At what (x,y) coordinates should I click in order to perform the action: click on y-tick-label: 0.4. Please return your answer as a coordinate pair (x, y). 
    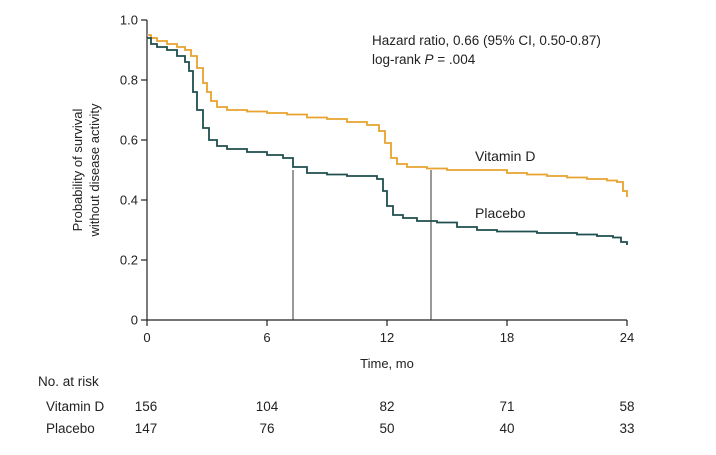
    Looking at the image, I should click on (129, 200).